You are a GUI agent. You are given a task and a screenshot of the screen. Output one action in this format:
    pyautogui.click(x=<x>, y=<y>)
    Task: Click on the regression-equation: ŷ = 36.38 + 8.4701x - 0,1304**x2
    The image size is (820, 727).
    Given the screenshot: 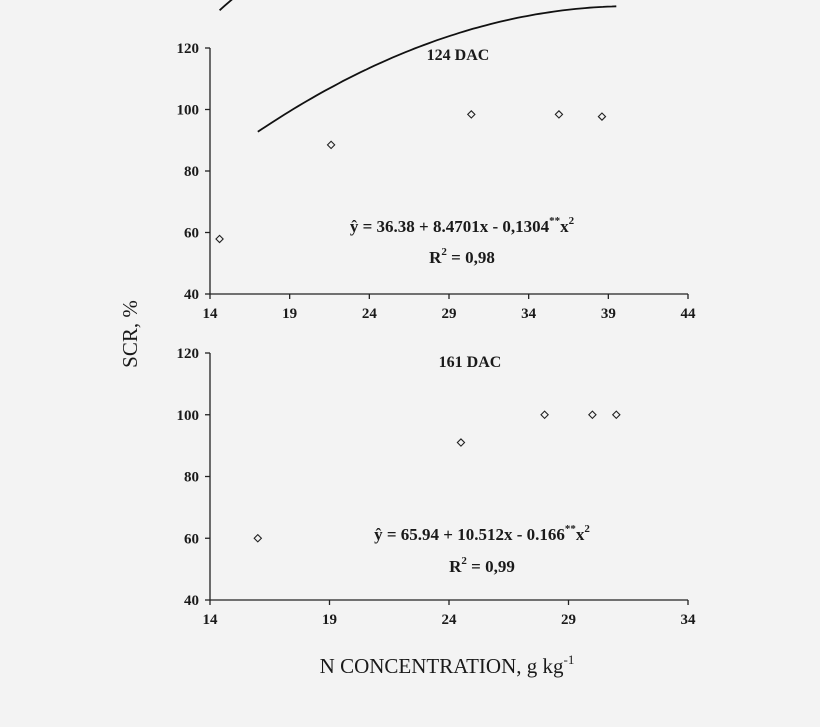 What is the action you would take?
    pyautogui.click(x=462, y=225)
    